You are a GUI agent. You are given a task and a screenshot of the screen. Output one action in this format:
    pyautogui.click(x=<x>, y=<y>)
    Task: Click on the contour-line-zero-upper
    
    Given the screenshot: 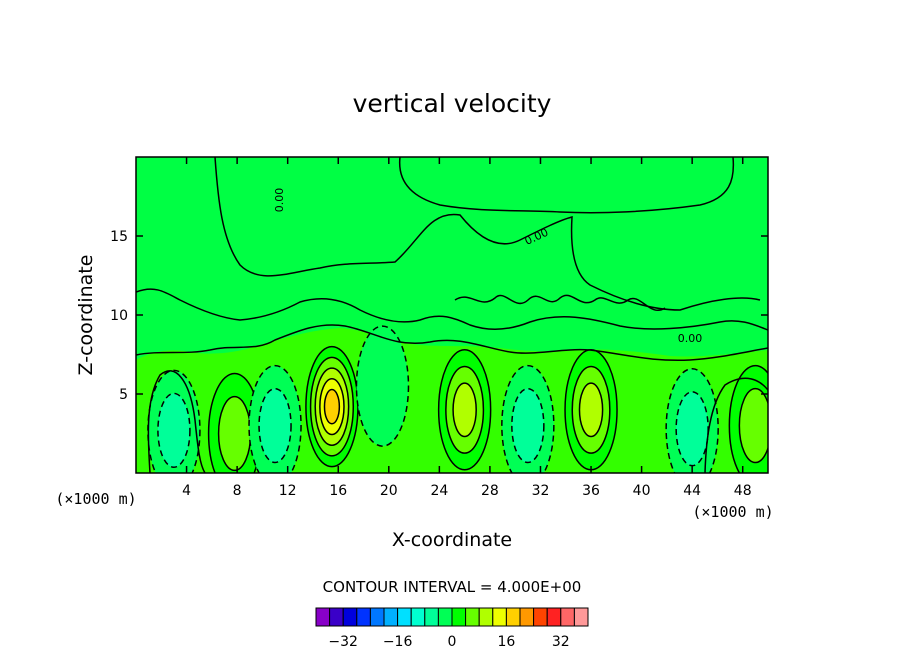 What is the action you would take?
    pyautogui.click(x=487, y=234)
    